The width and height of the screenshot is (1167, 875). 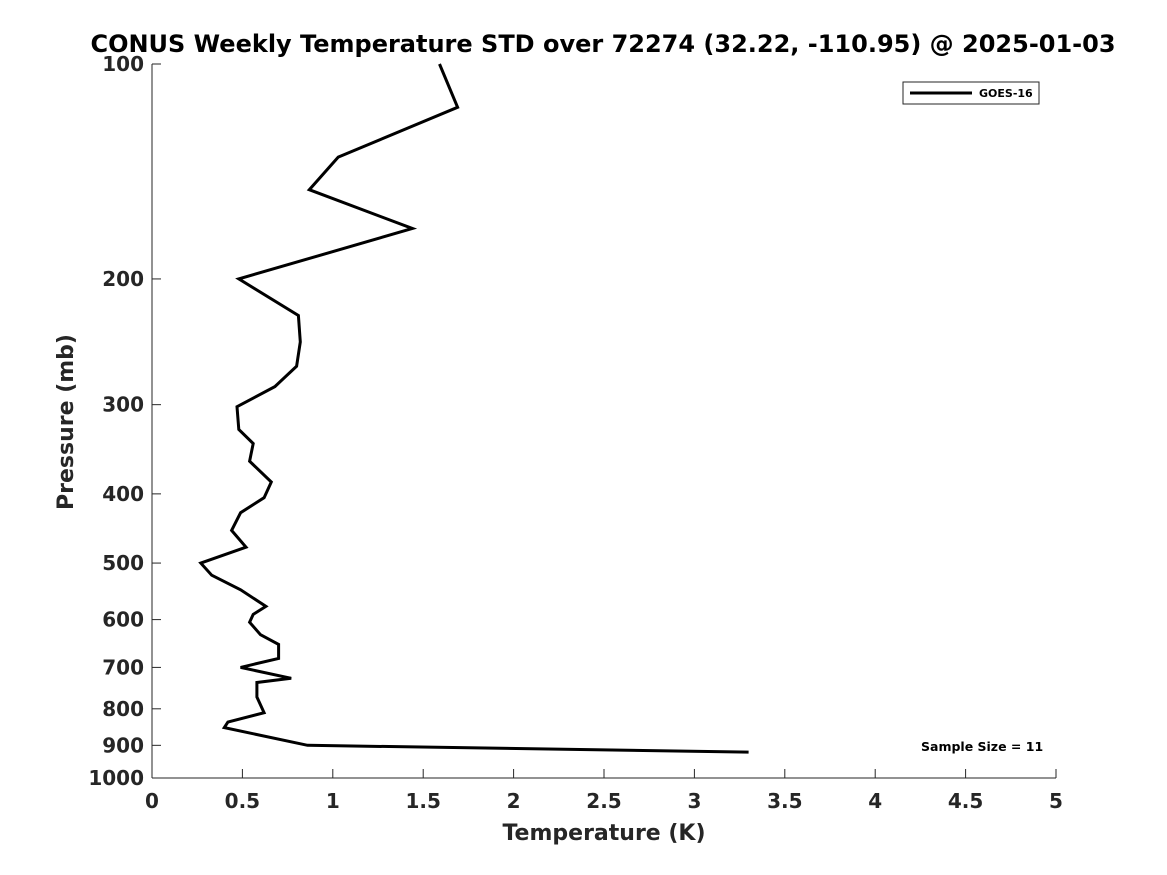 What do you see at coordinates (116, 778) in the screenshot?
I see `y-tick-label: 1000` at bounding box center [116, 778].